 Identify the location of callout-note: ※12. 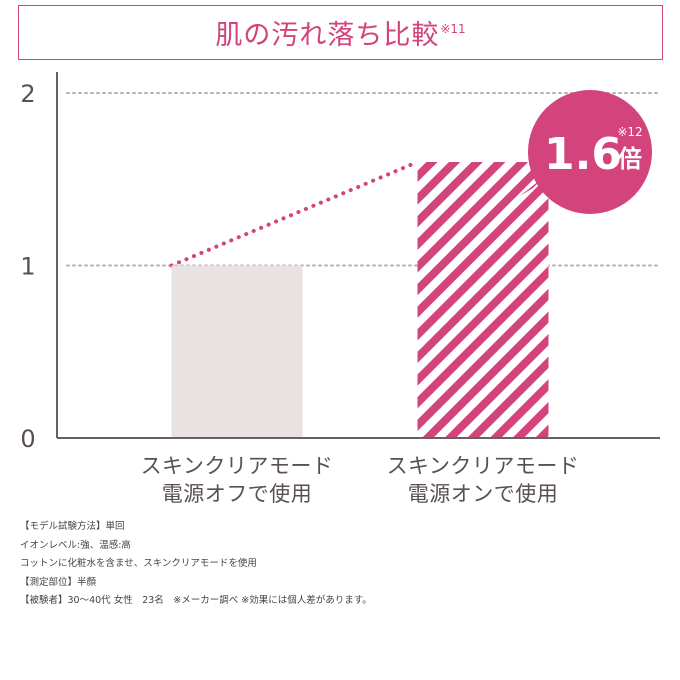
(629, 132).